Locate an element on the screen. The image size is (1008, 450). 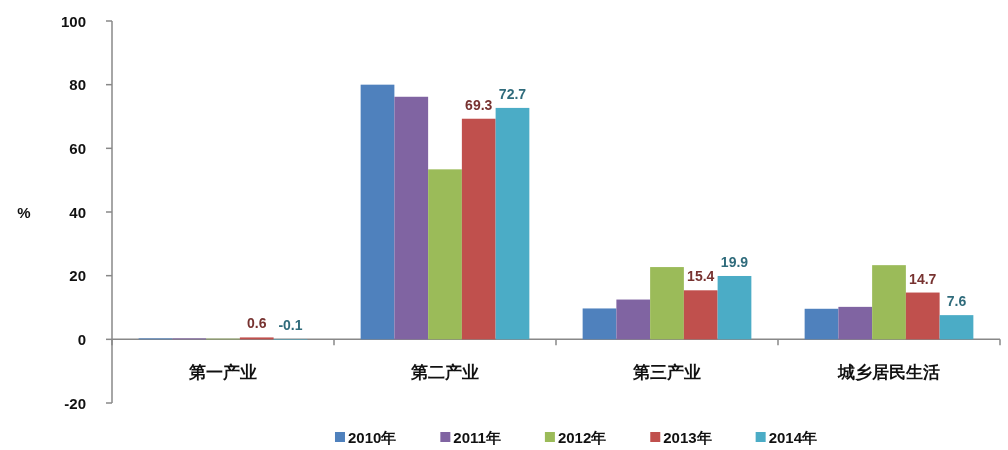
y-axis-title: % is located at coordinates (24, 212).